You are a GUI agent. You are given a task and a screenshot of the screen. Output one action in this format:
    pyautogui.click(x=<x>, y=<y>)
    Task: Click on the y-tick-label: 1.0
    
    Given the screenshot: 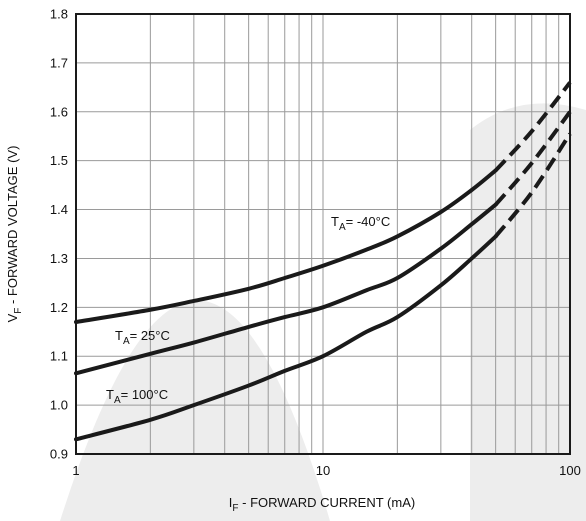 What is the action you would take?
    pyautogui.click(x=59, y=405)
    